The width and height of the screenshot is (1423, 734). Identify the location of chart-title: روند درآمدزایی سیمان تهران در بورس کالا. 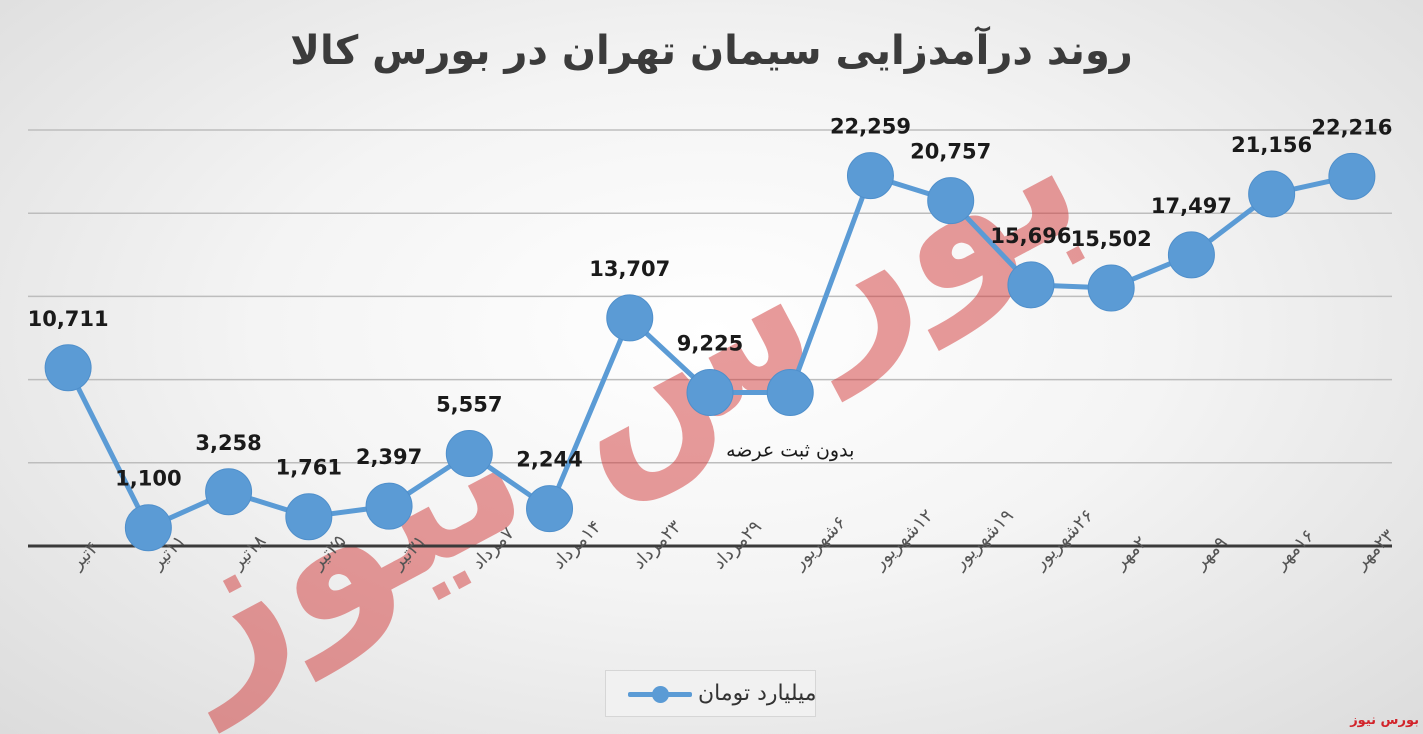
(711, 51).